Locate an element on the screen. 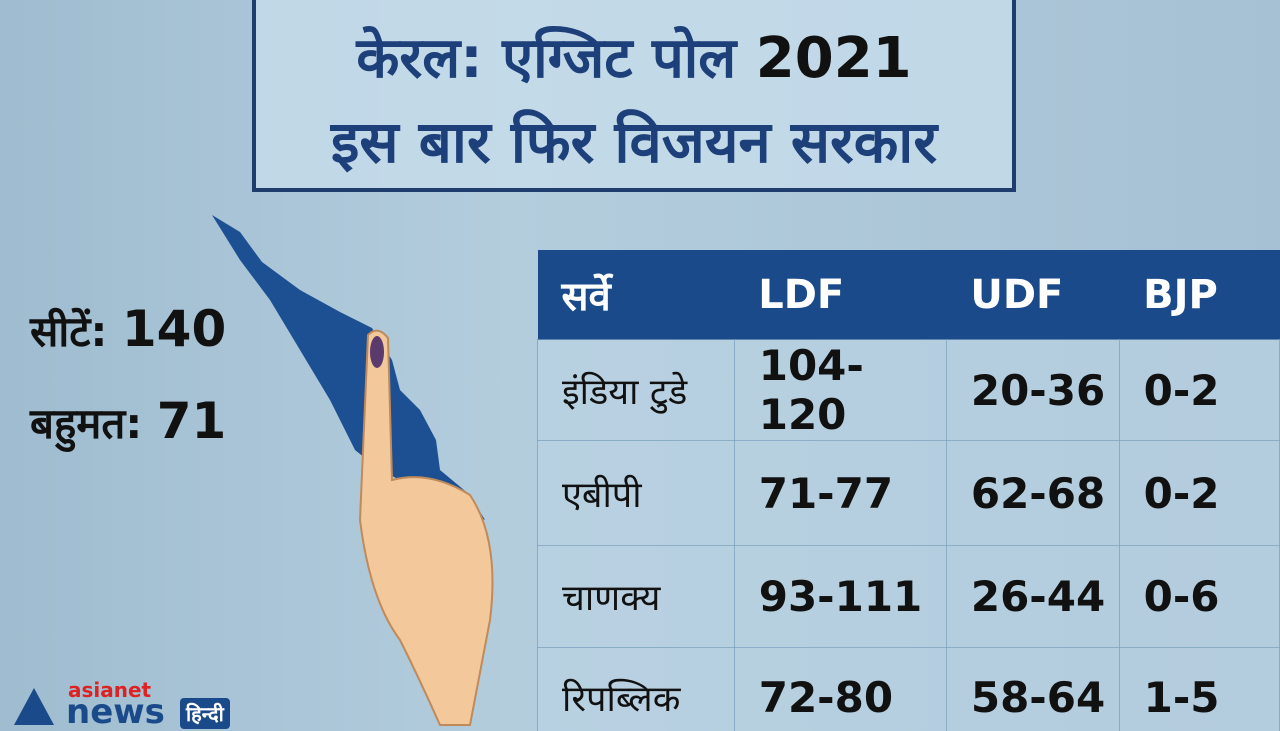  logo-brand: asianet is located at coordinates (110, 690).